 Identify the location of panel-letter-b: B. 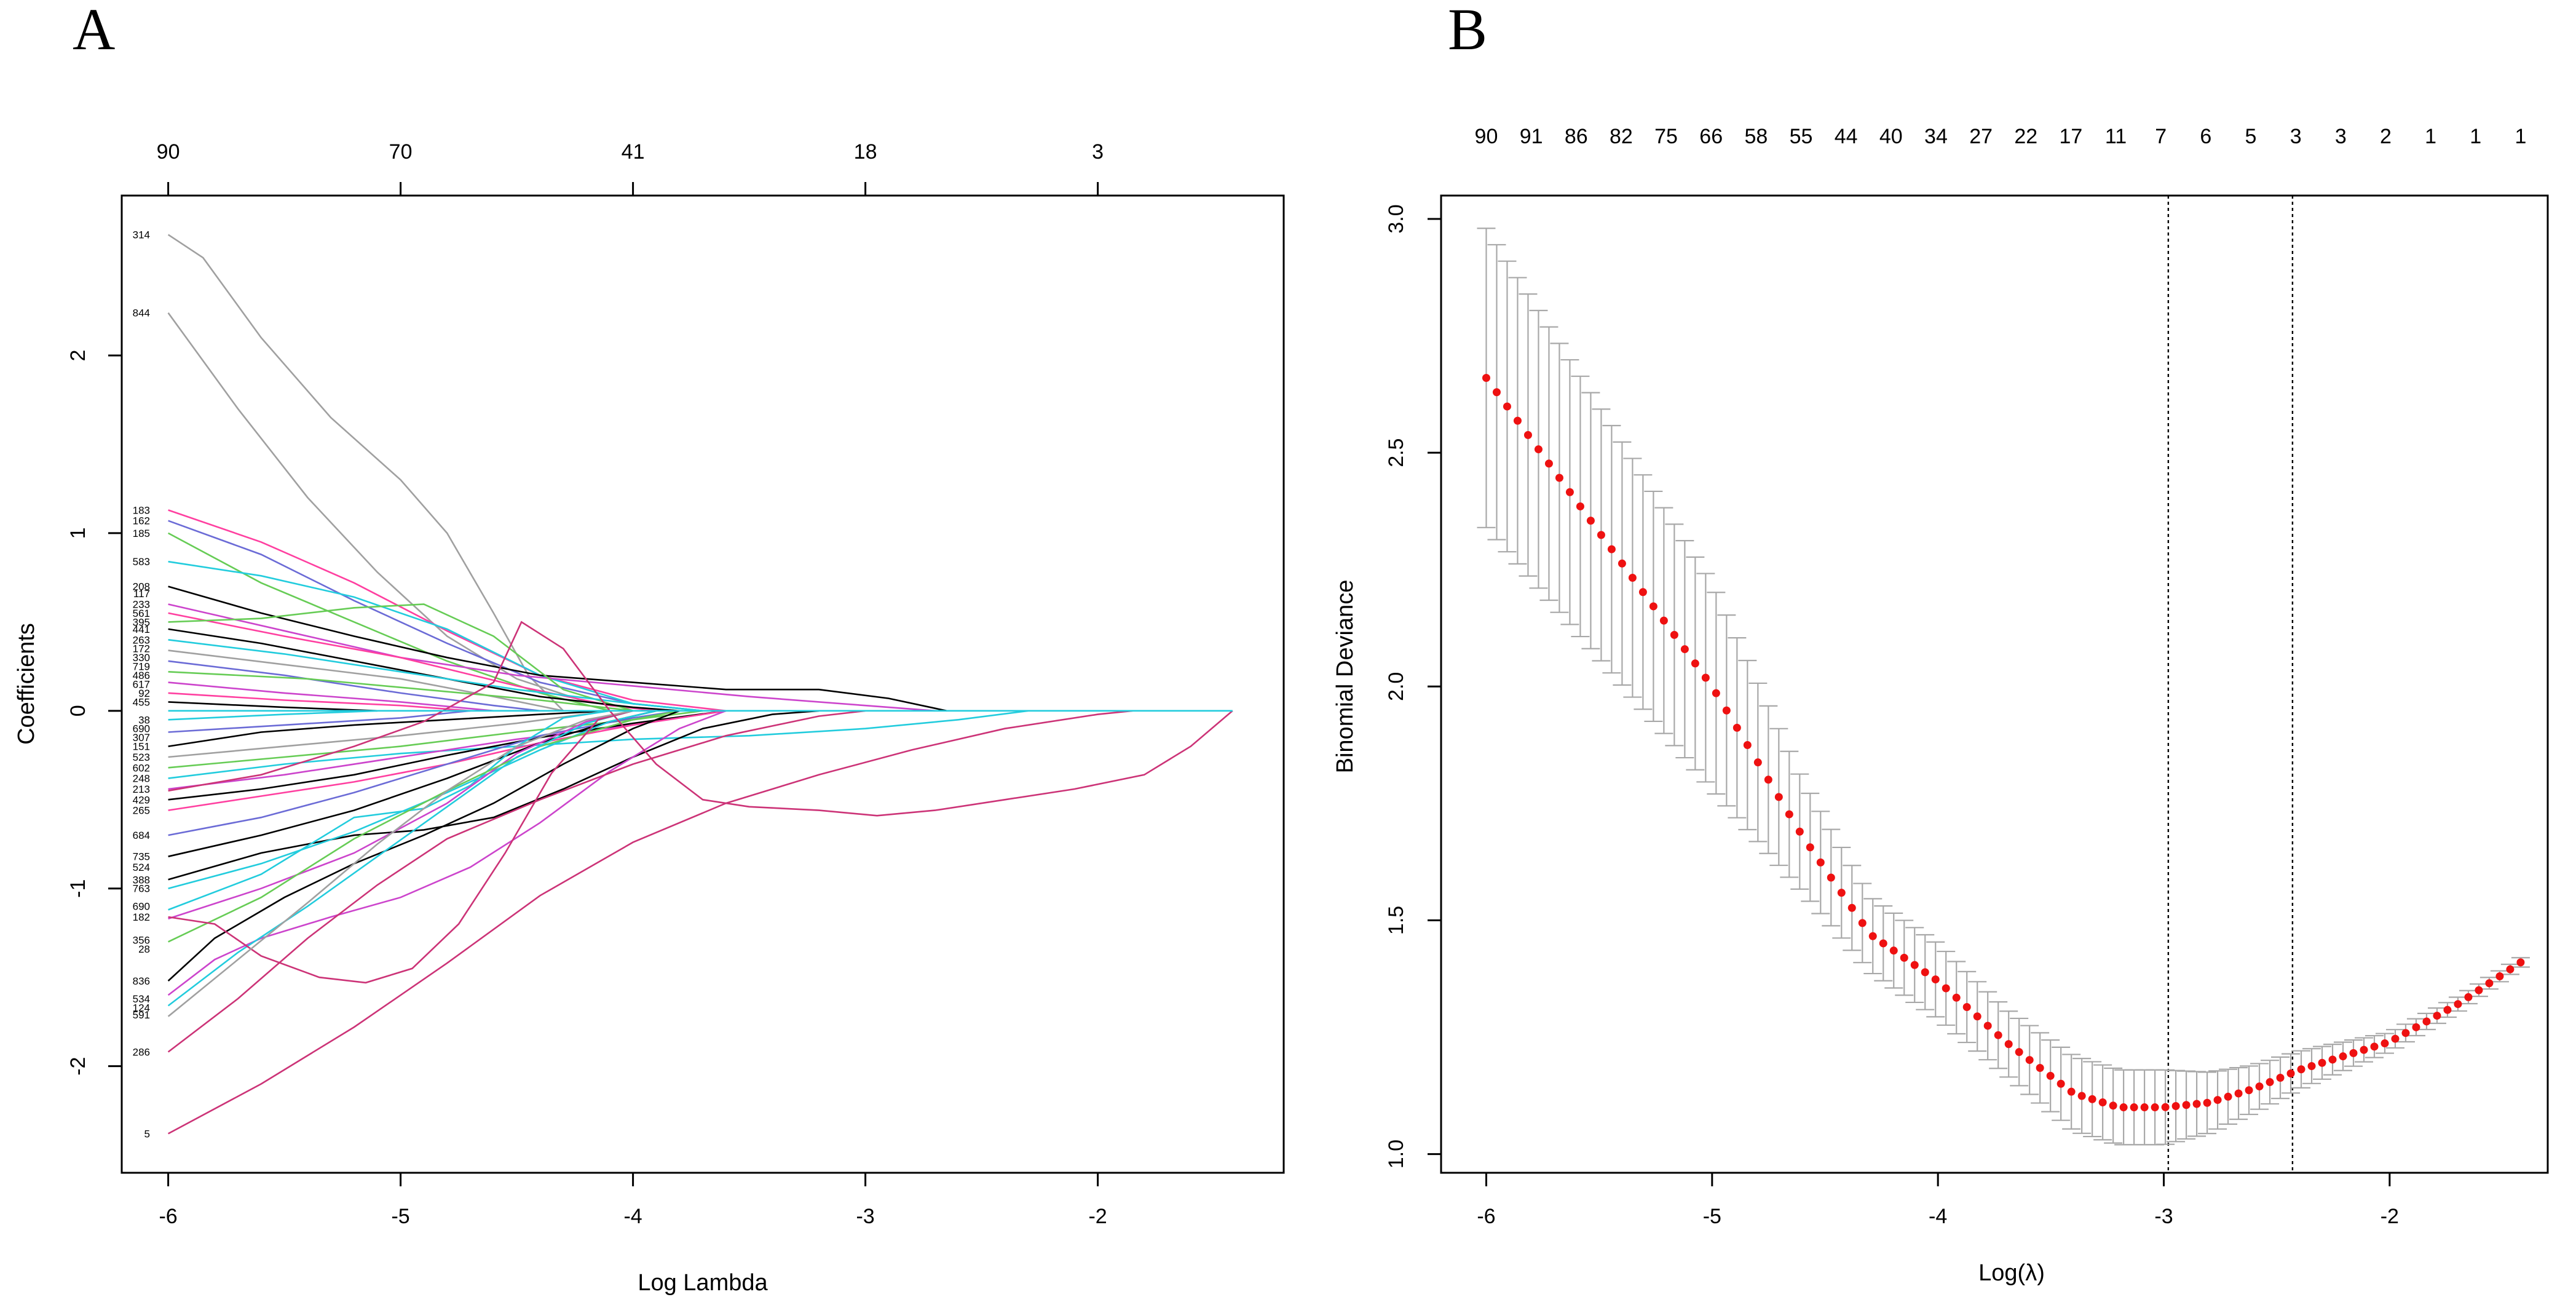
(1467, 31).